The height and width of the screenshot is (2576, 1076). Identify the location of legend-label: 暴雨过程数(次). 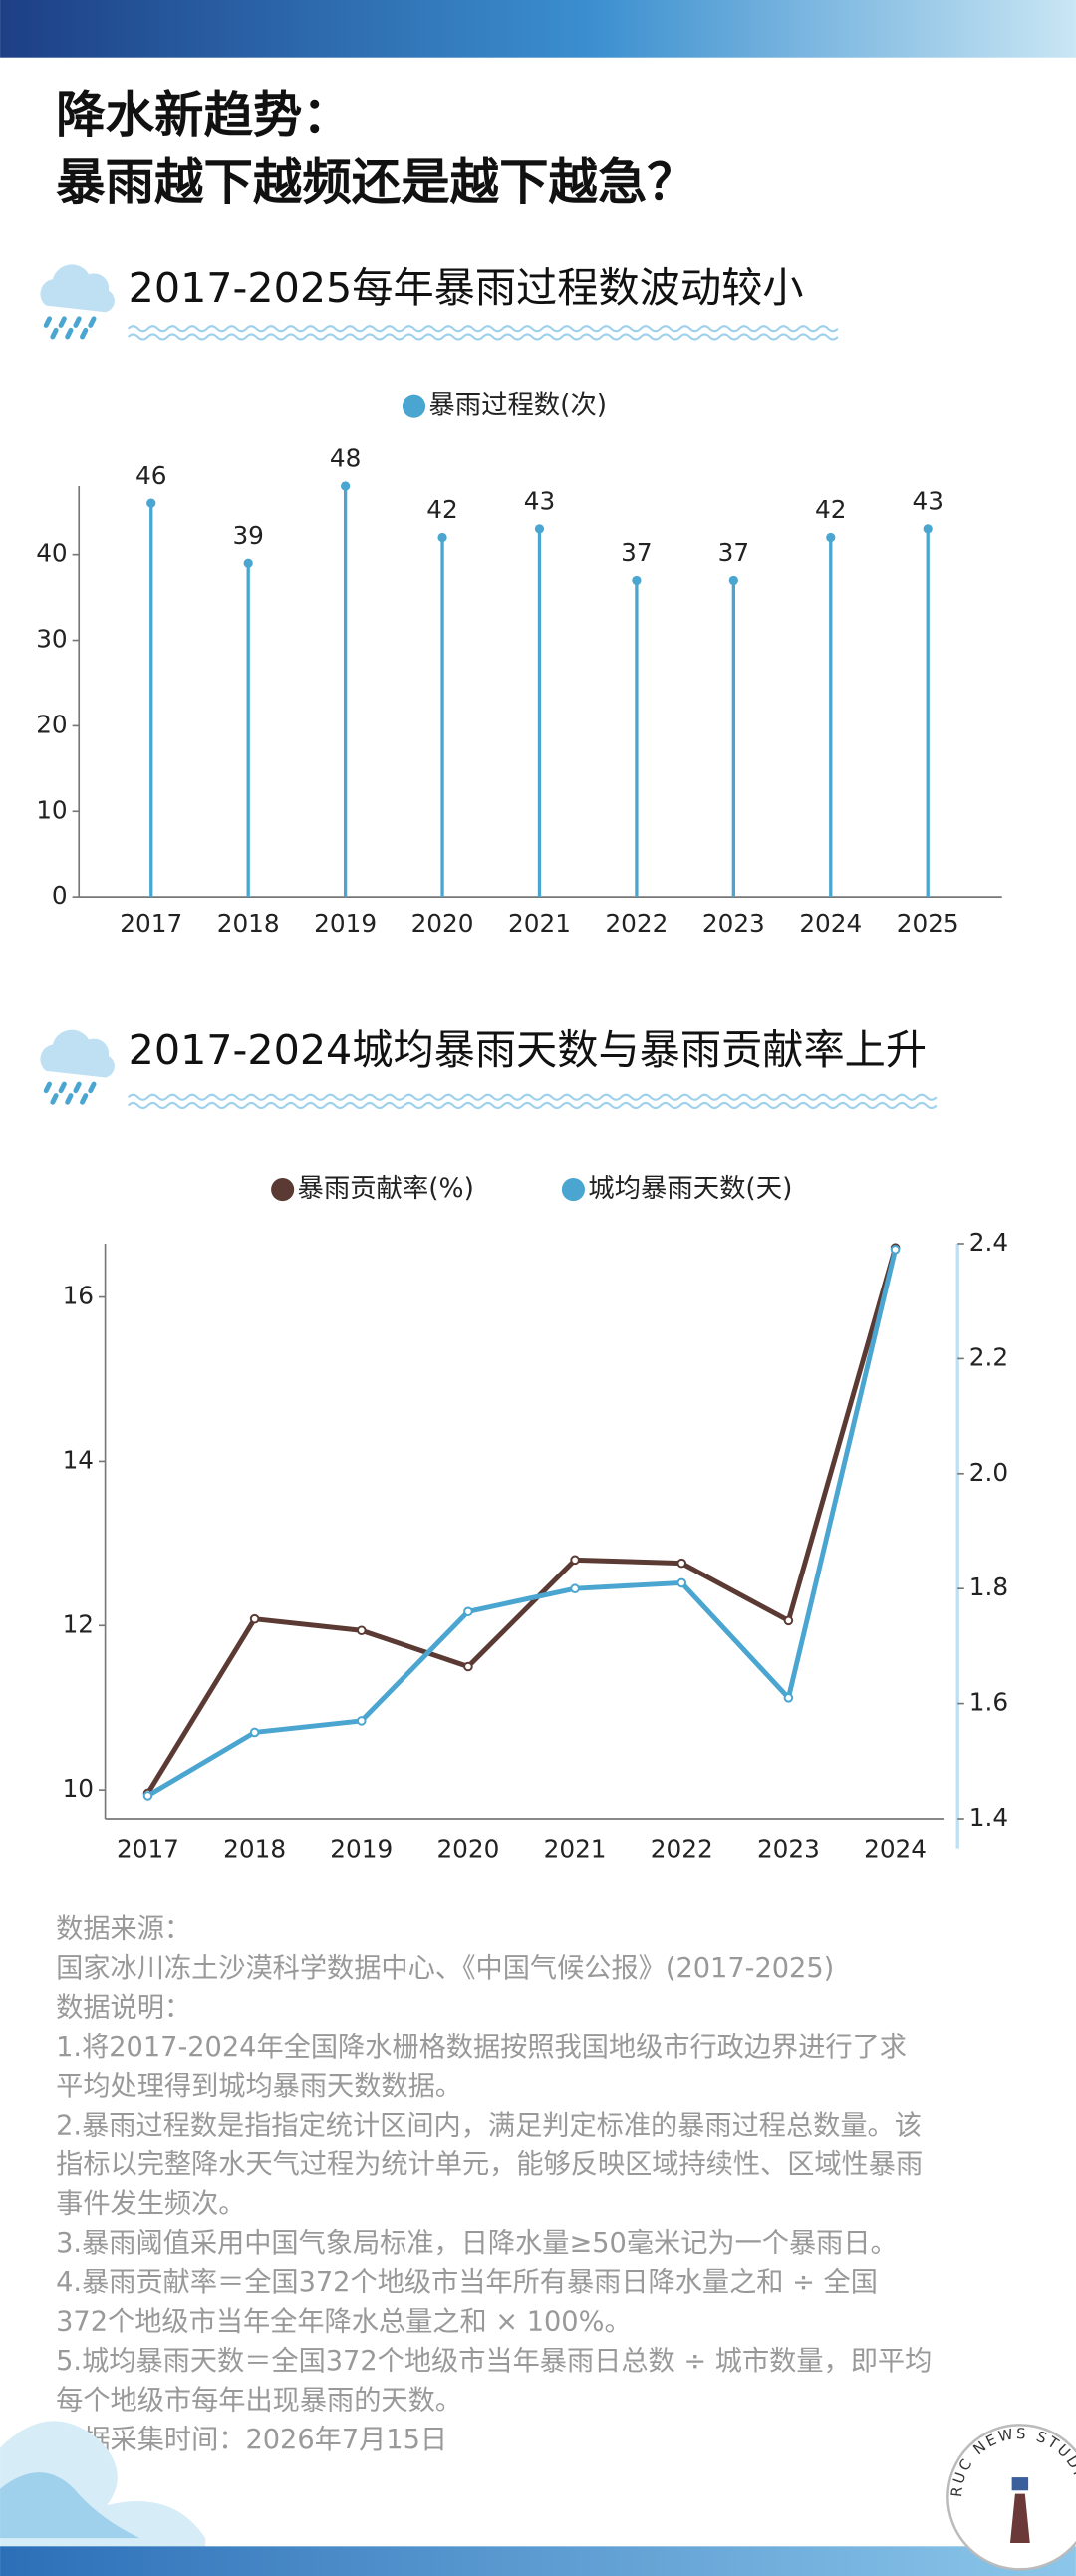
(517, 406).